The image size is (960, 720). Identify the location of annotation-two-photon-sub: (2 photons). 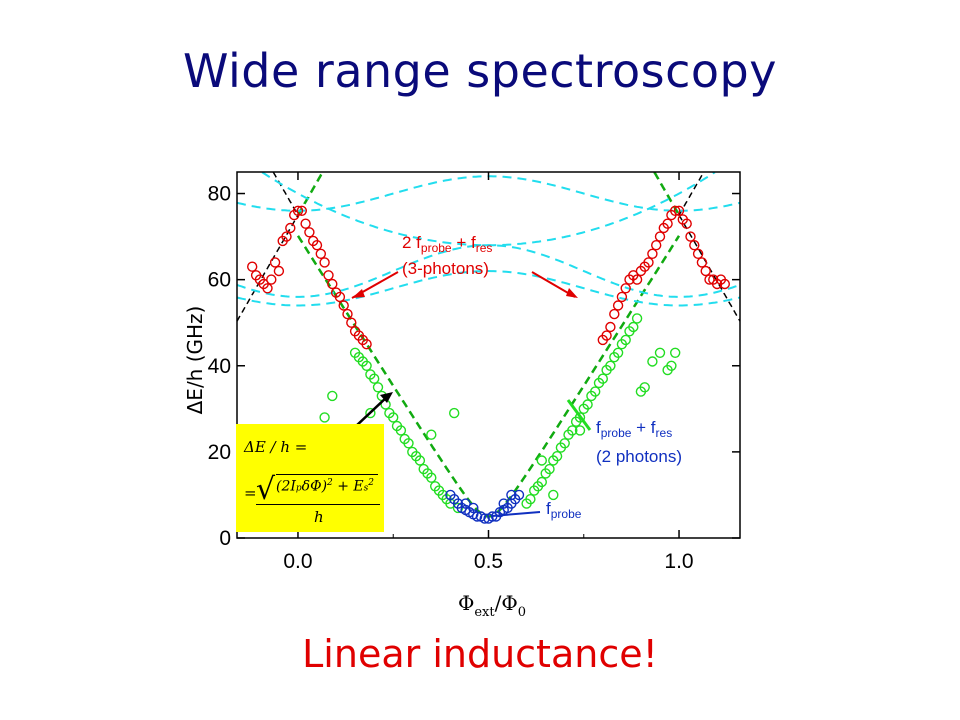
(639, 456).